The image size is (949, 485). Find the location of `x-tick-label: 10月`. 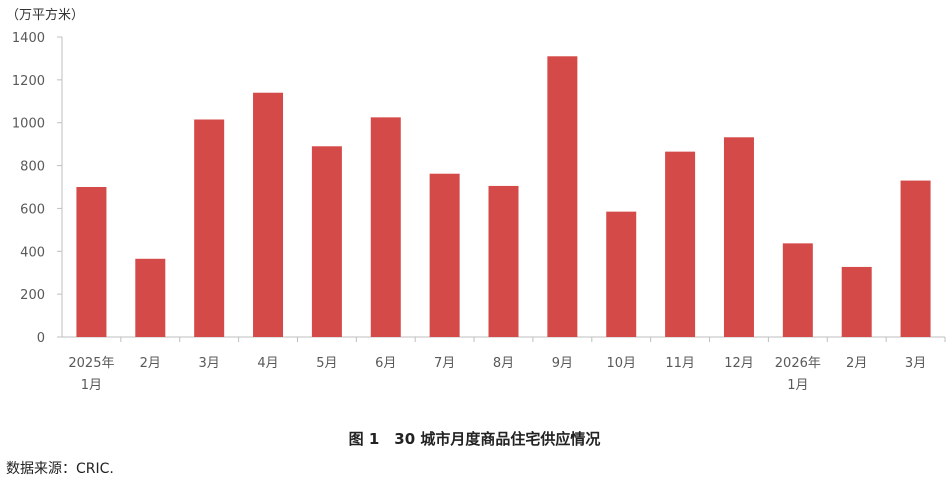

x-tick-label: 10月 is located at coordinates (621, 363).